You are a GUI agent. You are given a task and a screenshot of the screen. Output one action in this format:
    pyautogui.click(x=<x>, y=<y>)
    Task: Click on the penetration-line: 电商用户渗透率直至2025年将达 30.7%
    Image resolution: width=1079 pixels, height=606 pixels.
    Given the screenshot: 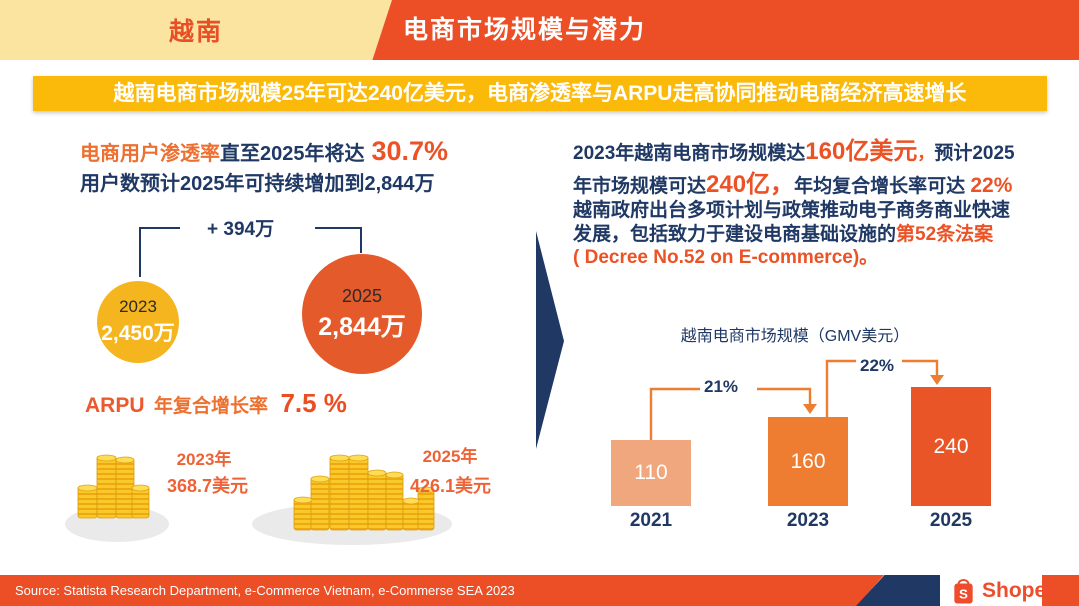 What is the action you would take?
    pyautogui.click(x=264, y=151)
    